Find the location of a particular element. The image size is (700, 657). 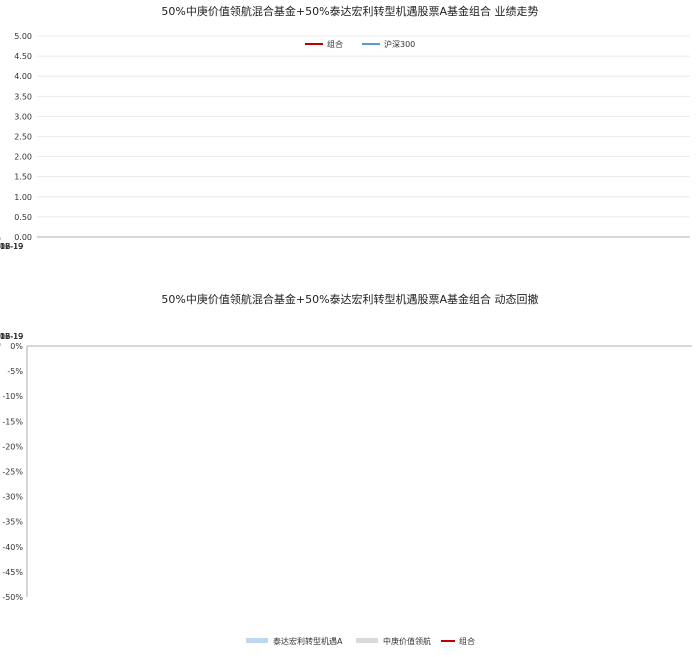

drawdown-x-tick-label: 2019-12-19 is located at coordinates (11, 336).